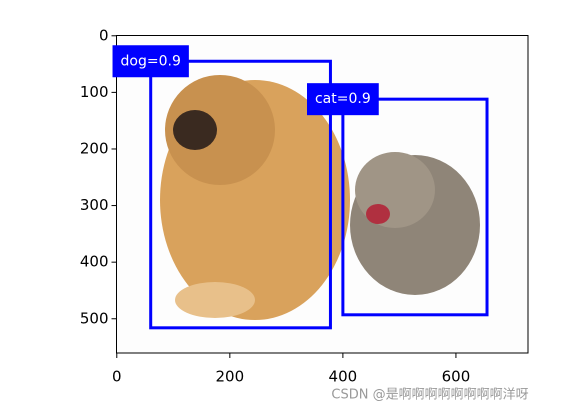  Describe the element at coordinates (94, 92) in the screenshot. I see `y-tick-label: 100` at that location.